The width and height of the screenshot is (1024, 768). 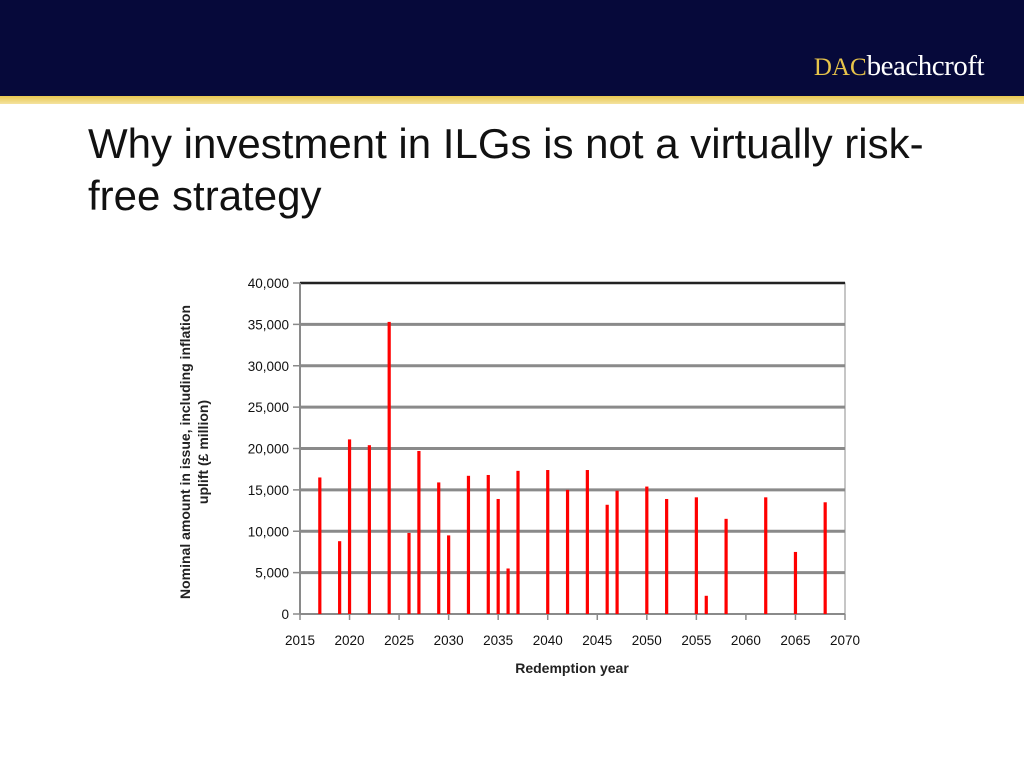 What do you see at coordinates (268, 531) in the screenshot?
I see `y-tick-label: 10,000` at bounding box center [268, 531].